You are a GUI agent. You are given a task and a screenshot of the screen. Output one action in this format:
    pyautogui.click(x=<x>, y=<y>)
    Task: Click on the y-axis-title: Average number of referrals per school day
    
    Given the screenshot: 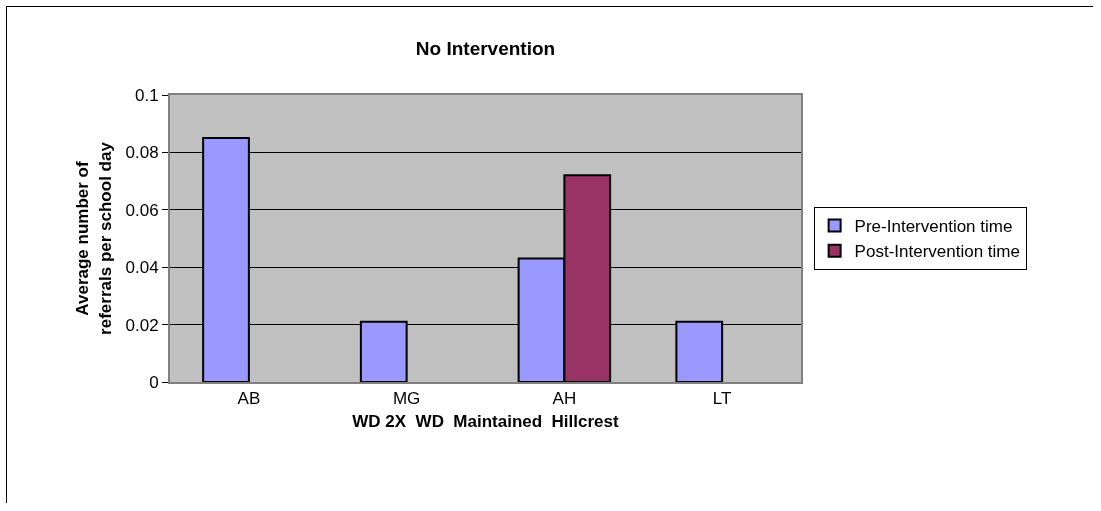 What is the action you would take?
    pyautogui.click(x=94, y=238)
    